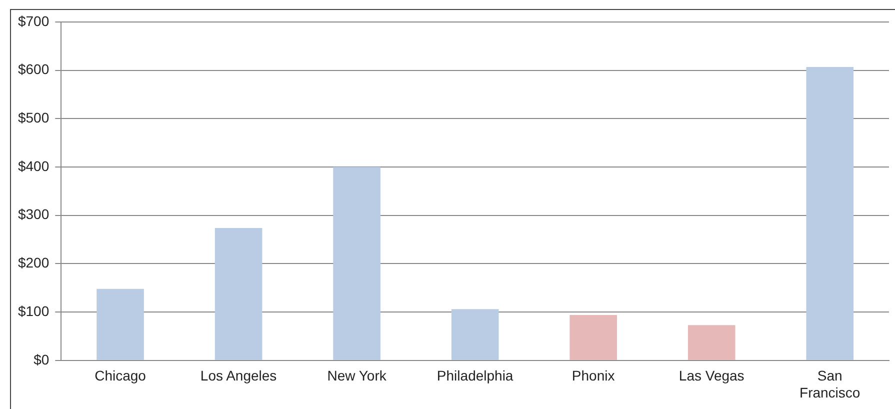  I want to click on x-tick-label: Phonix, so click(593, 376).